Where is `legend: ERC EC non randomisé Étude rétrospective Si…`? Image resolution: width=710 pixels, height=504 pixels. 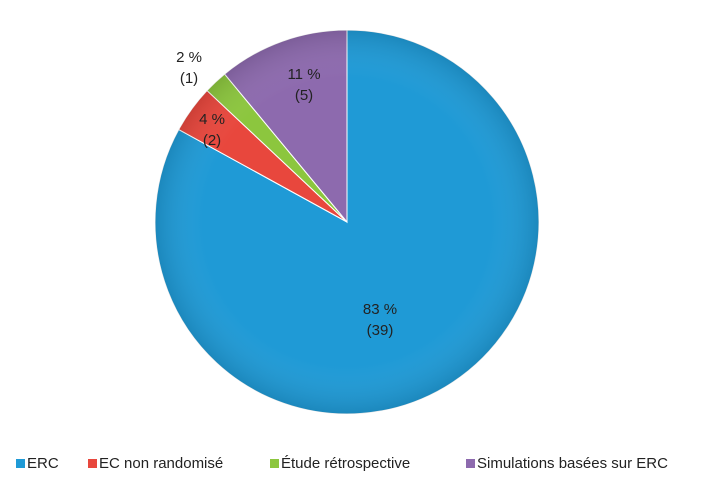 legend: ERC EC non randomisé Étude rétrospective Si… is located at coordinates (342, 463).